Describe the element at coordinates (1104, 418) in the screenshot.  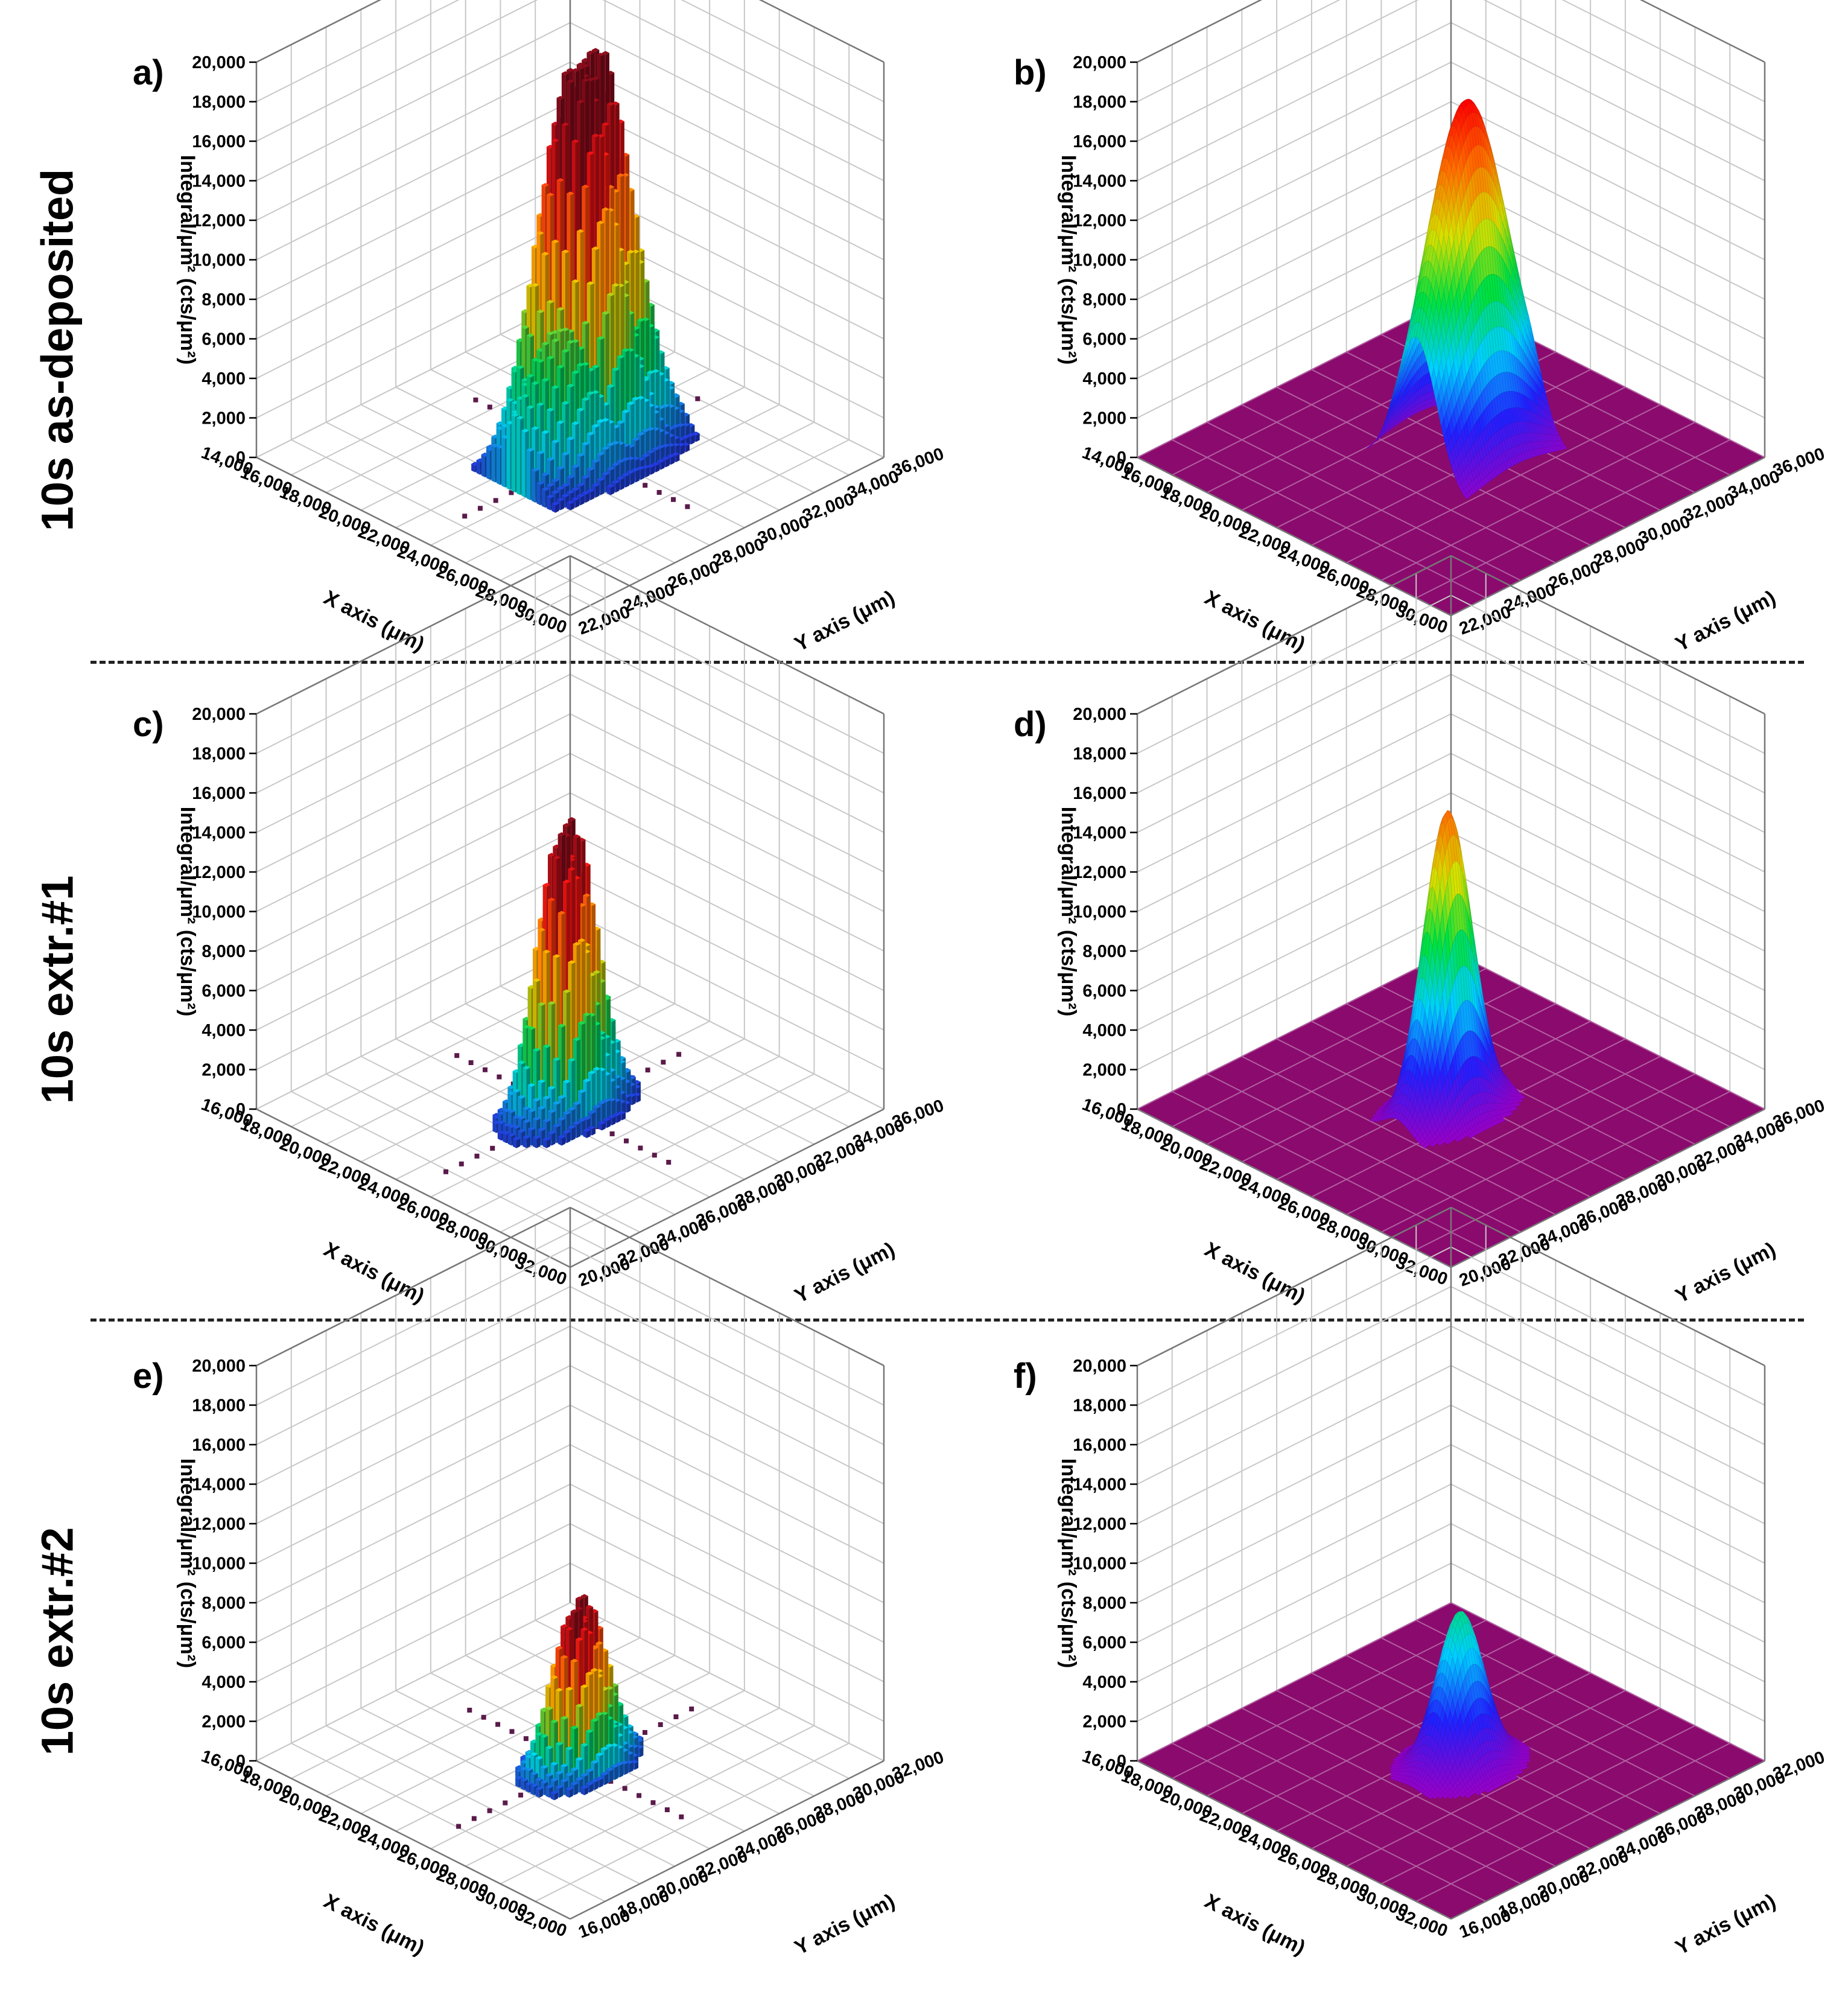
I see `z-tick-label: 2,000` at that location.